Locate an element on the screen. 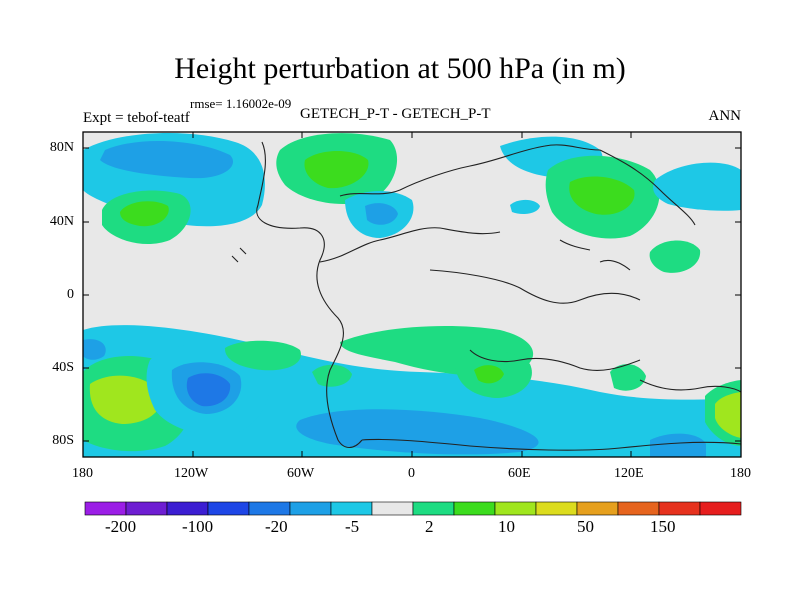 This screenshot has height=600, width=800. coastline-east-asia is located at coordinates (647, 187).